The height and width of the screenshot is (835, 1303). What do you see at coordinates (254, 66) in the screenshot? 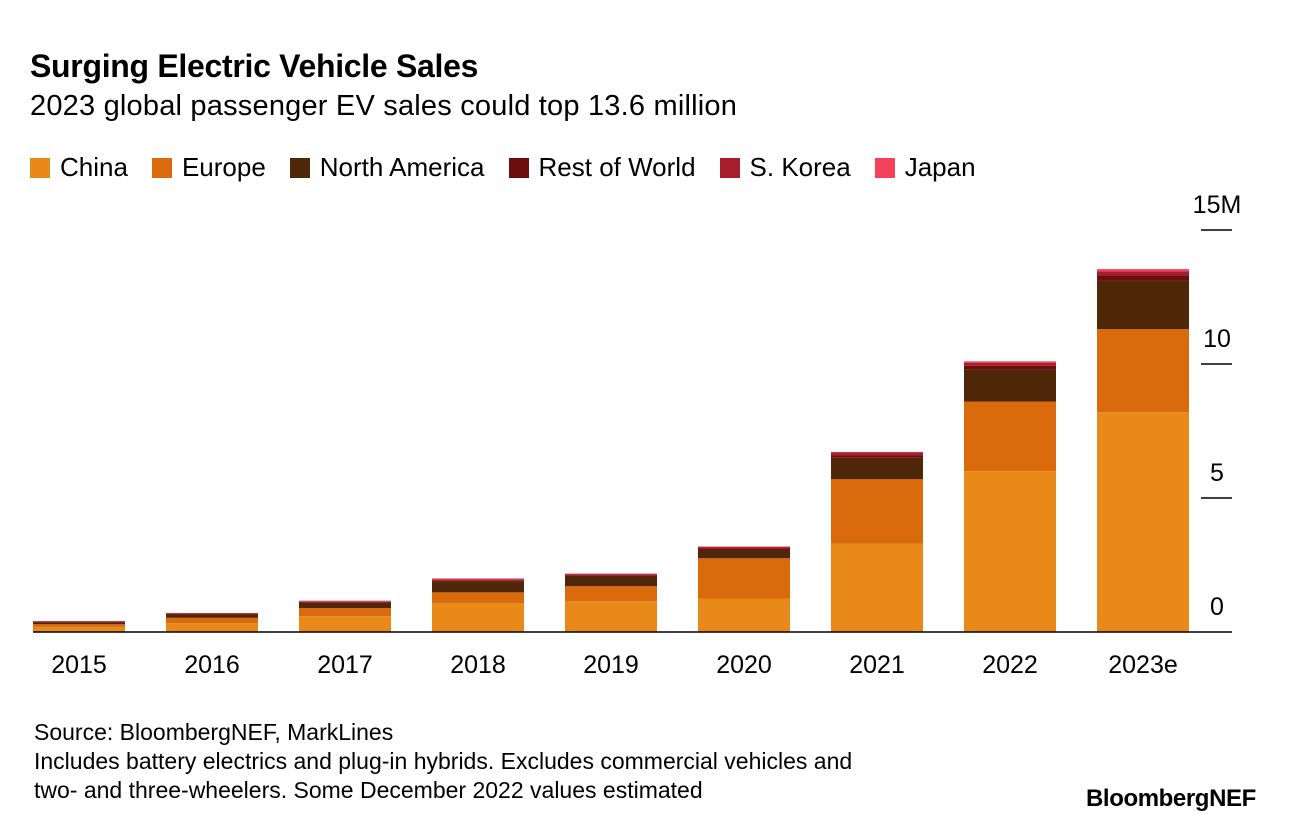
I see `chart-title: Surging Electric Vehicle Sales` at bounding box center [254, 66].